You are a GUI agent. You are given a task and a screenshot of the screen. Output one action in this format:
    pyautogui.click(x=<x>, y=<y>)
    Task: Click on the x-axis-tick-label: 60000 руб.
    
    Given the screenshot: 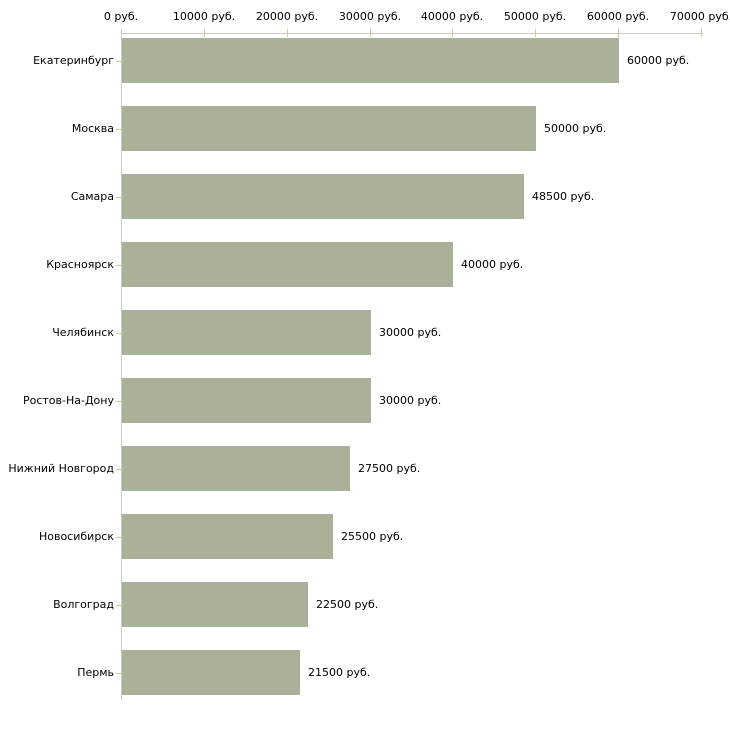 What is the action you would take?
    pyautogui.click(x=618, y=16)
    